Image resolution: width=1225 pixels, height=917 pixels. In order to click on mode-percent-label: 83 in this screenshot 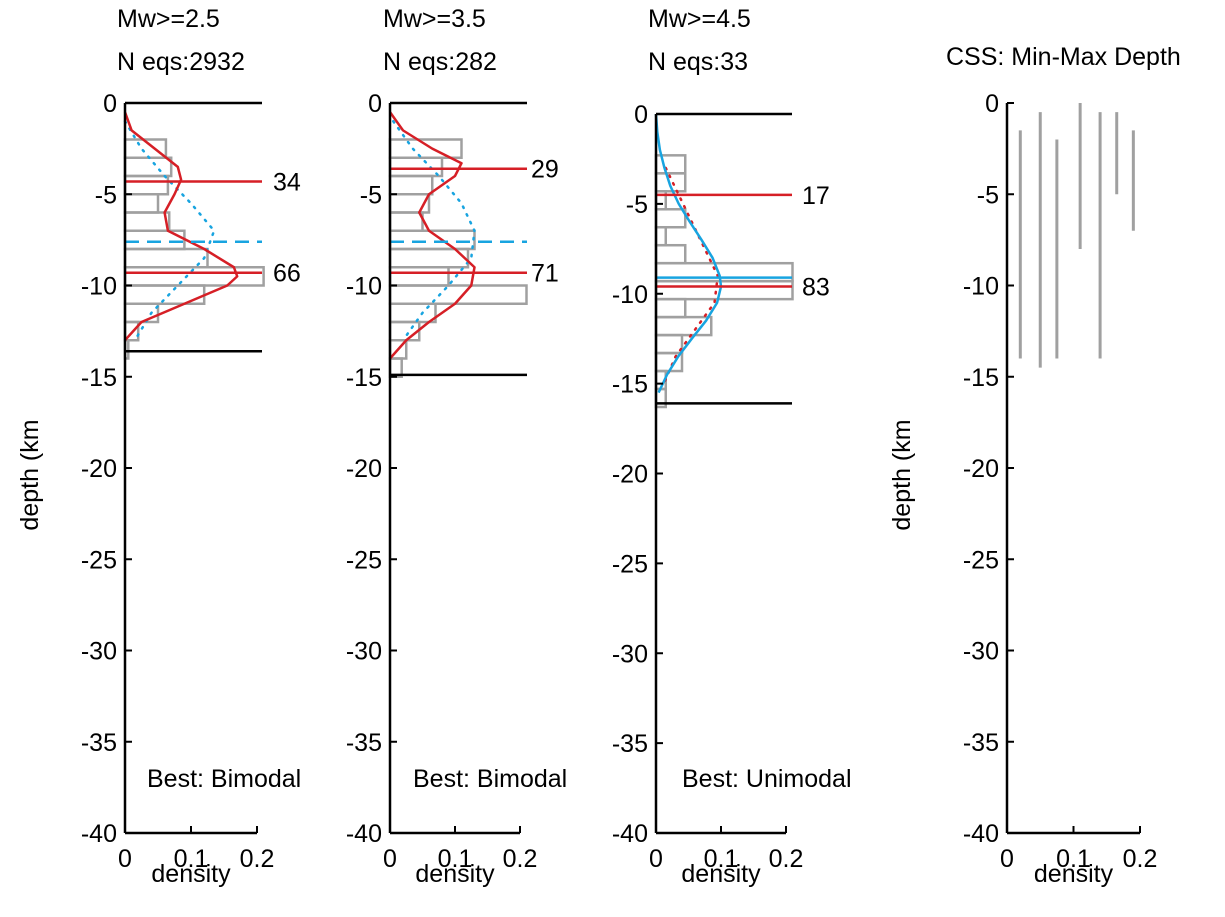, I will do `click(816, 288)`.